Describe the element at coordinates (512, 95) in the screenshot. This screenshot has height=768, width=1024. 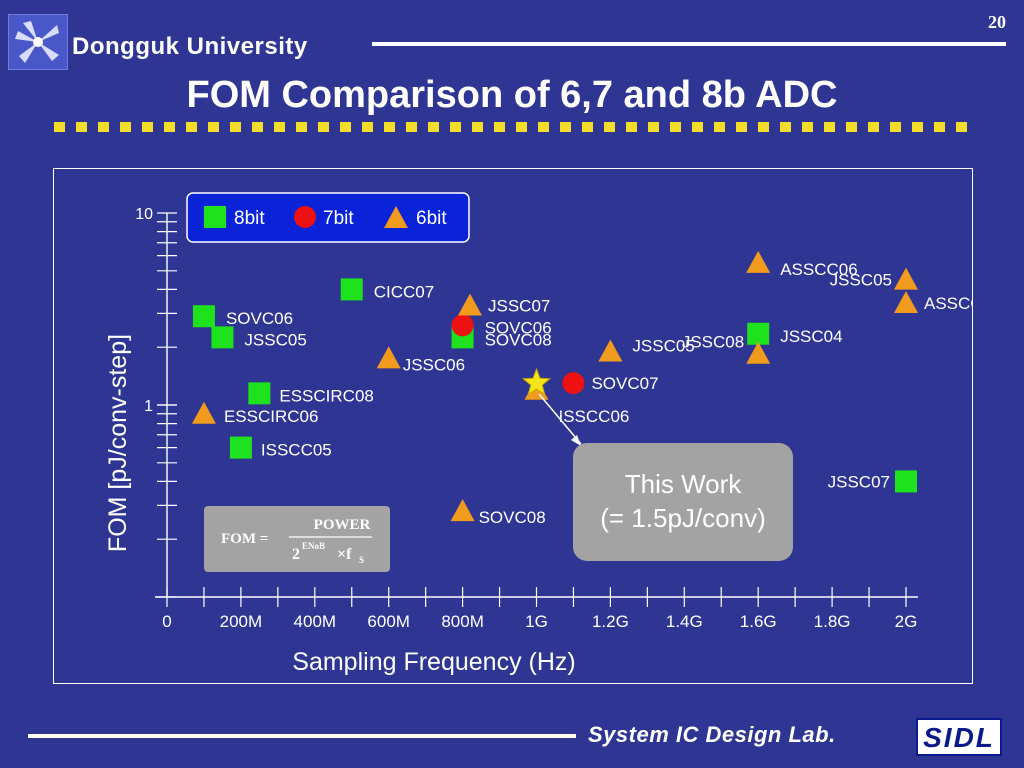
I see `slide-title: FOM Comparison of 6,7 and 8b ADC` at that location.